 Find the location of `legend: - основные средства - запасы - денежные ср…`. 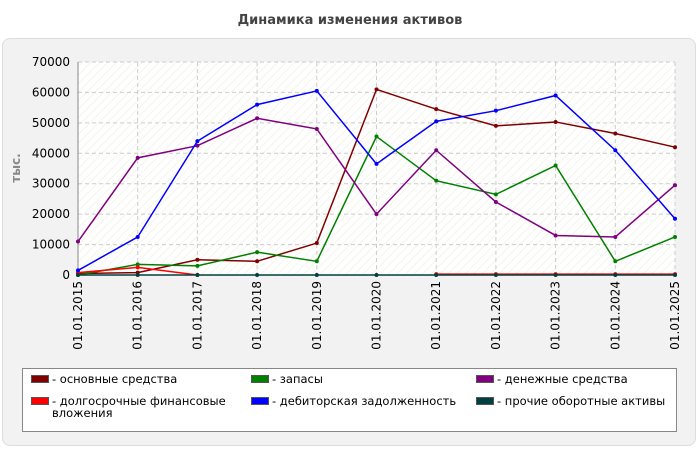

legend: - основные средства - запасы - денежные ср… is located at coordinates (349, 400).